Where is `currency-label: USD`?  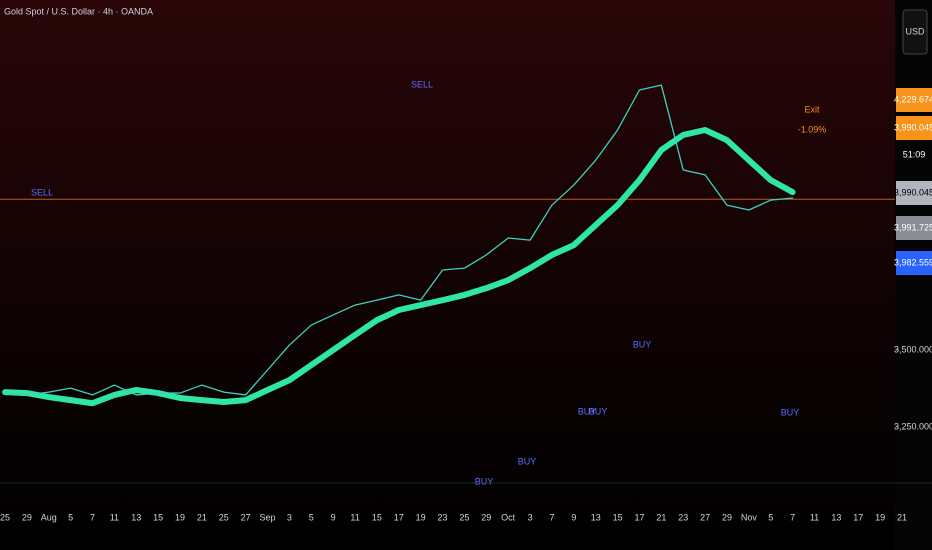 currency-label: USD is located at coordinates (915, 31).